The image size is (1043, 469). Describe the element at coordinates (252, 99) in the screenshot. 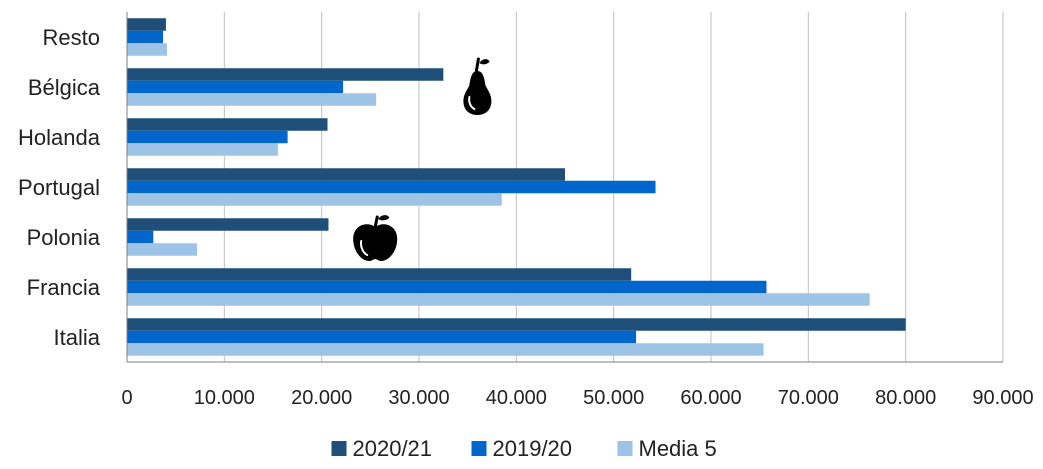

I see `bar-bélgica-3` at that location.